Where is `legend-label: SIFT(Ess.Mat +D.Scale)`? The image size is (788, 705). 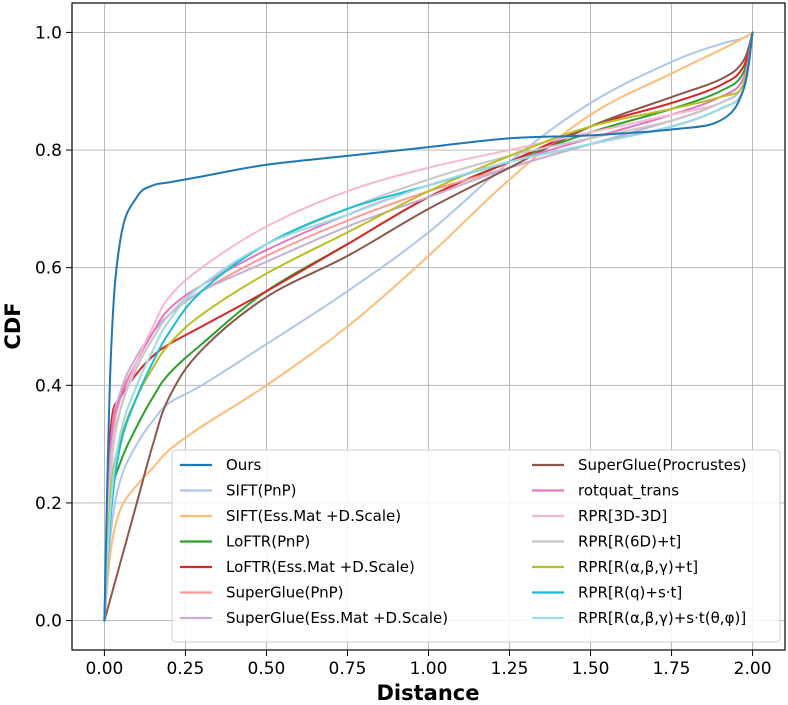 legend-label: SIFT(Ess.Mat +D.Scale) is located at coordinates (313, 516).